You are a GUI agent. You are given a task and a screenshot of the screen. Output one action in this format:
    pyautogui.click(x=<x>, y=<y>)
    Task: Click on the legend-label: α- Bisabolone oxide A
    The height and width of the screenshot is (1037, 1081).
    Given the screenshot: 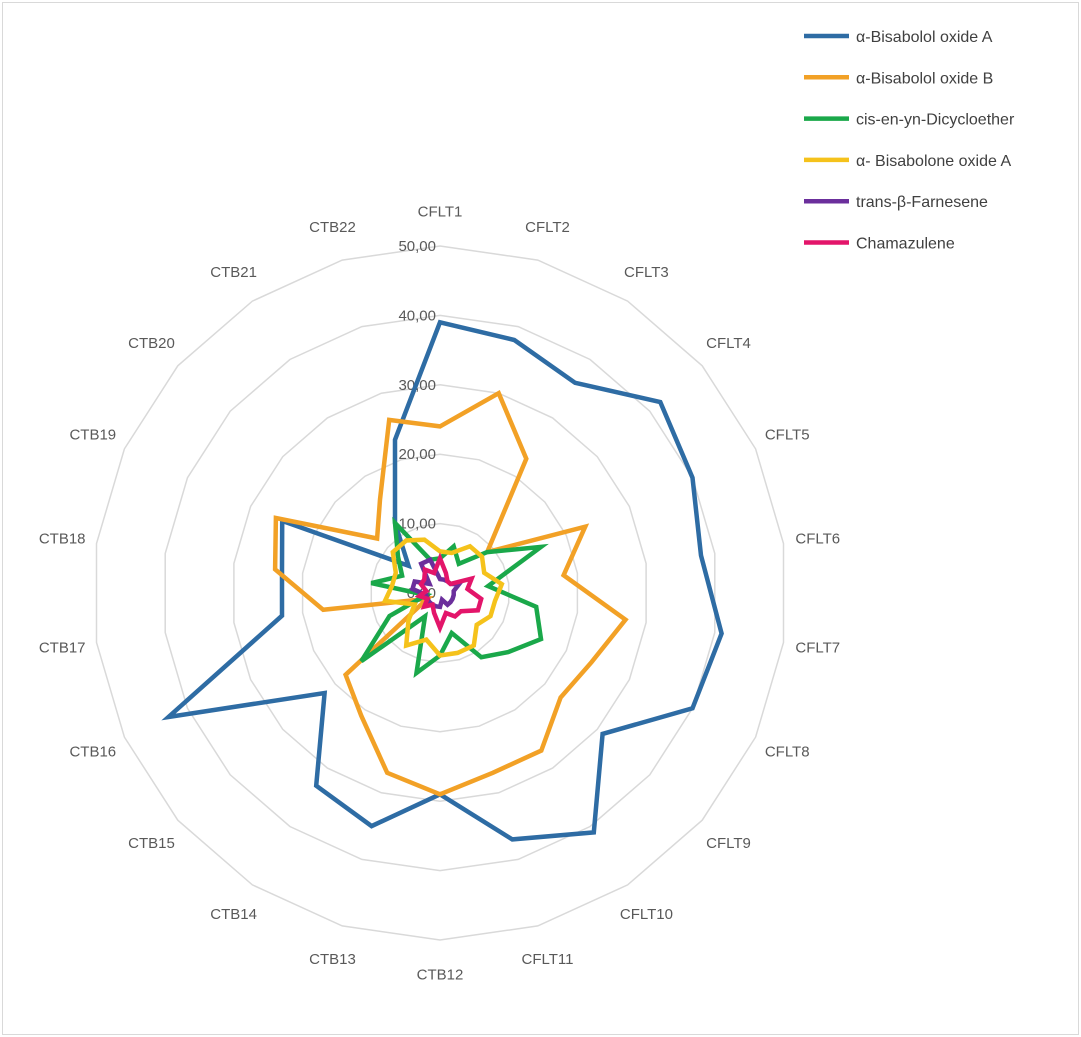 What is the action you would take?
    pyautogui.click(x=933, y=161)
    